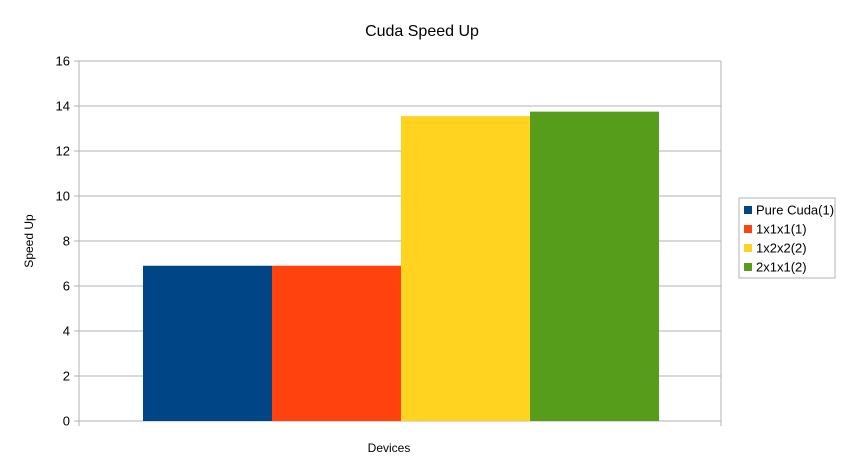  I want to click on legend: Pure Cuda(1) 1x1x1(1) 1x2x2(2) 2x1x1(2), so click(787, 238).